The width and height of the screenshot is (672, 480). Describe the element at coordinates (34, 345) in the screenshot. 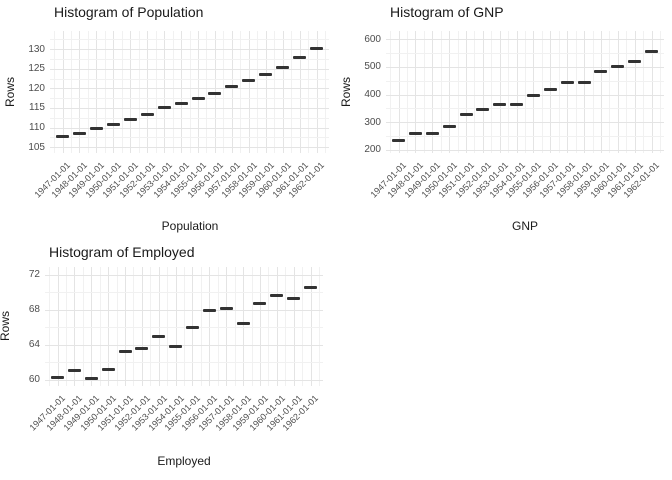

I see `y-tick-label: 64` at that location.